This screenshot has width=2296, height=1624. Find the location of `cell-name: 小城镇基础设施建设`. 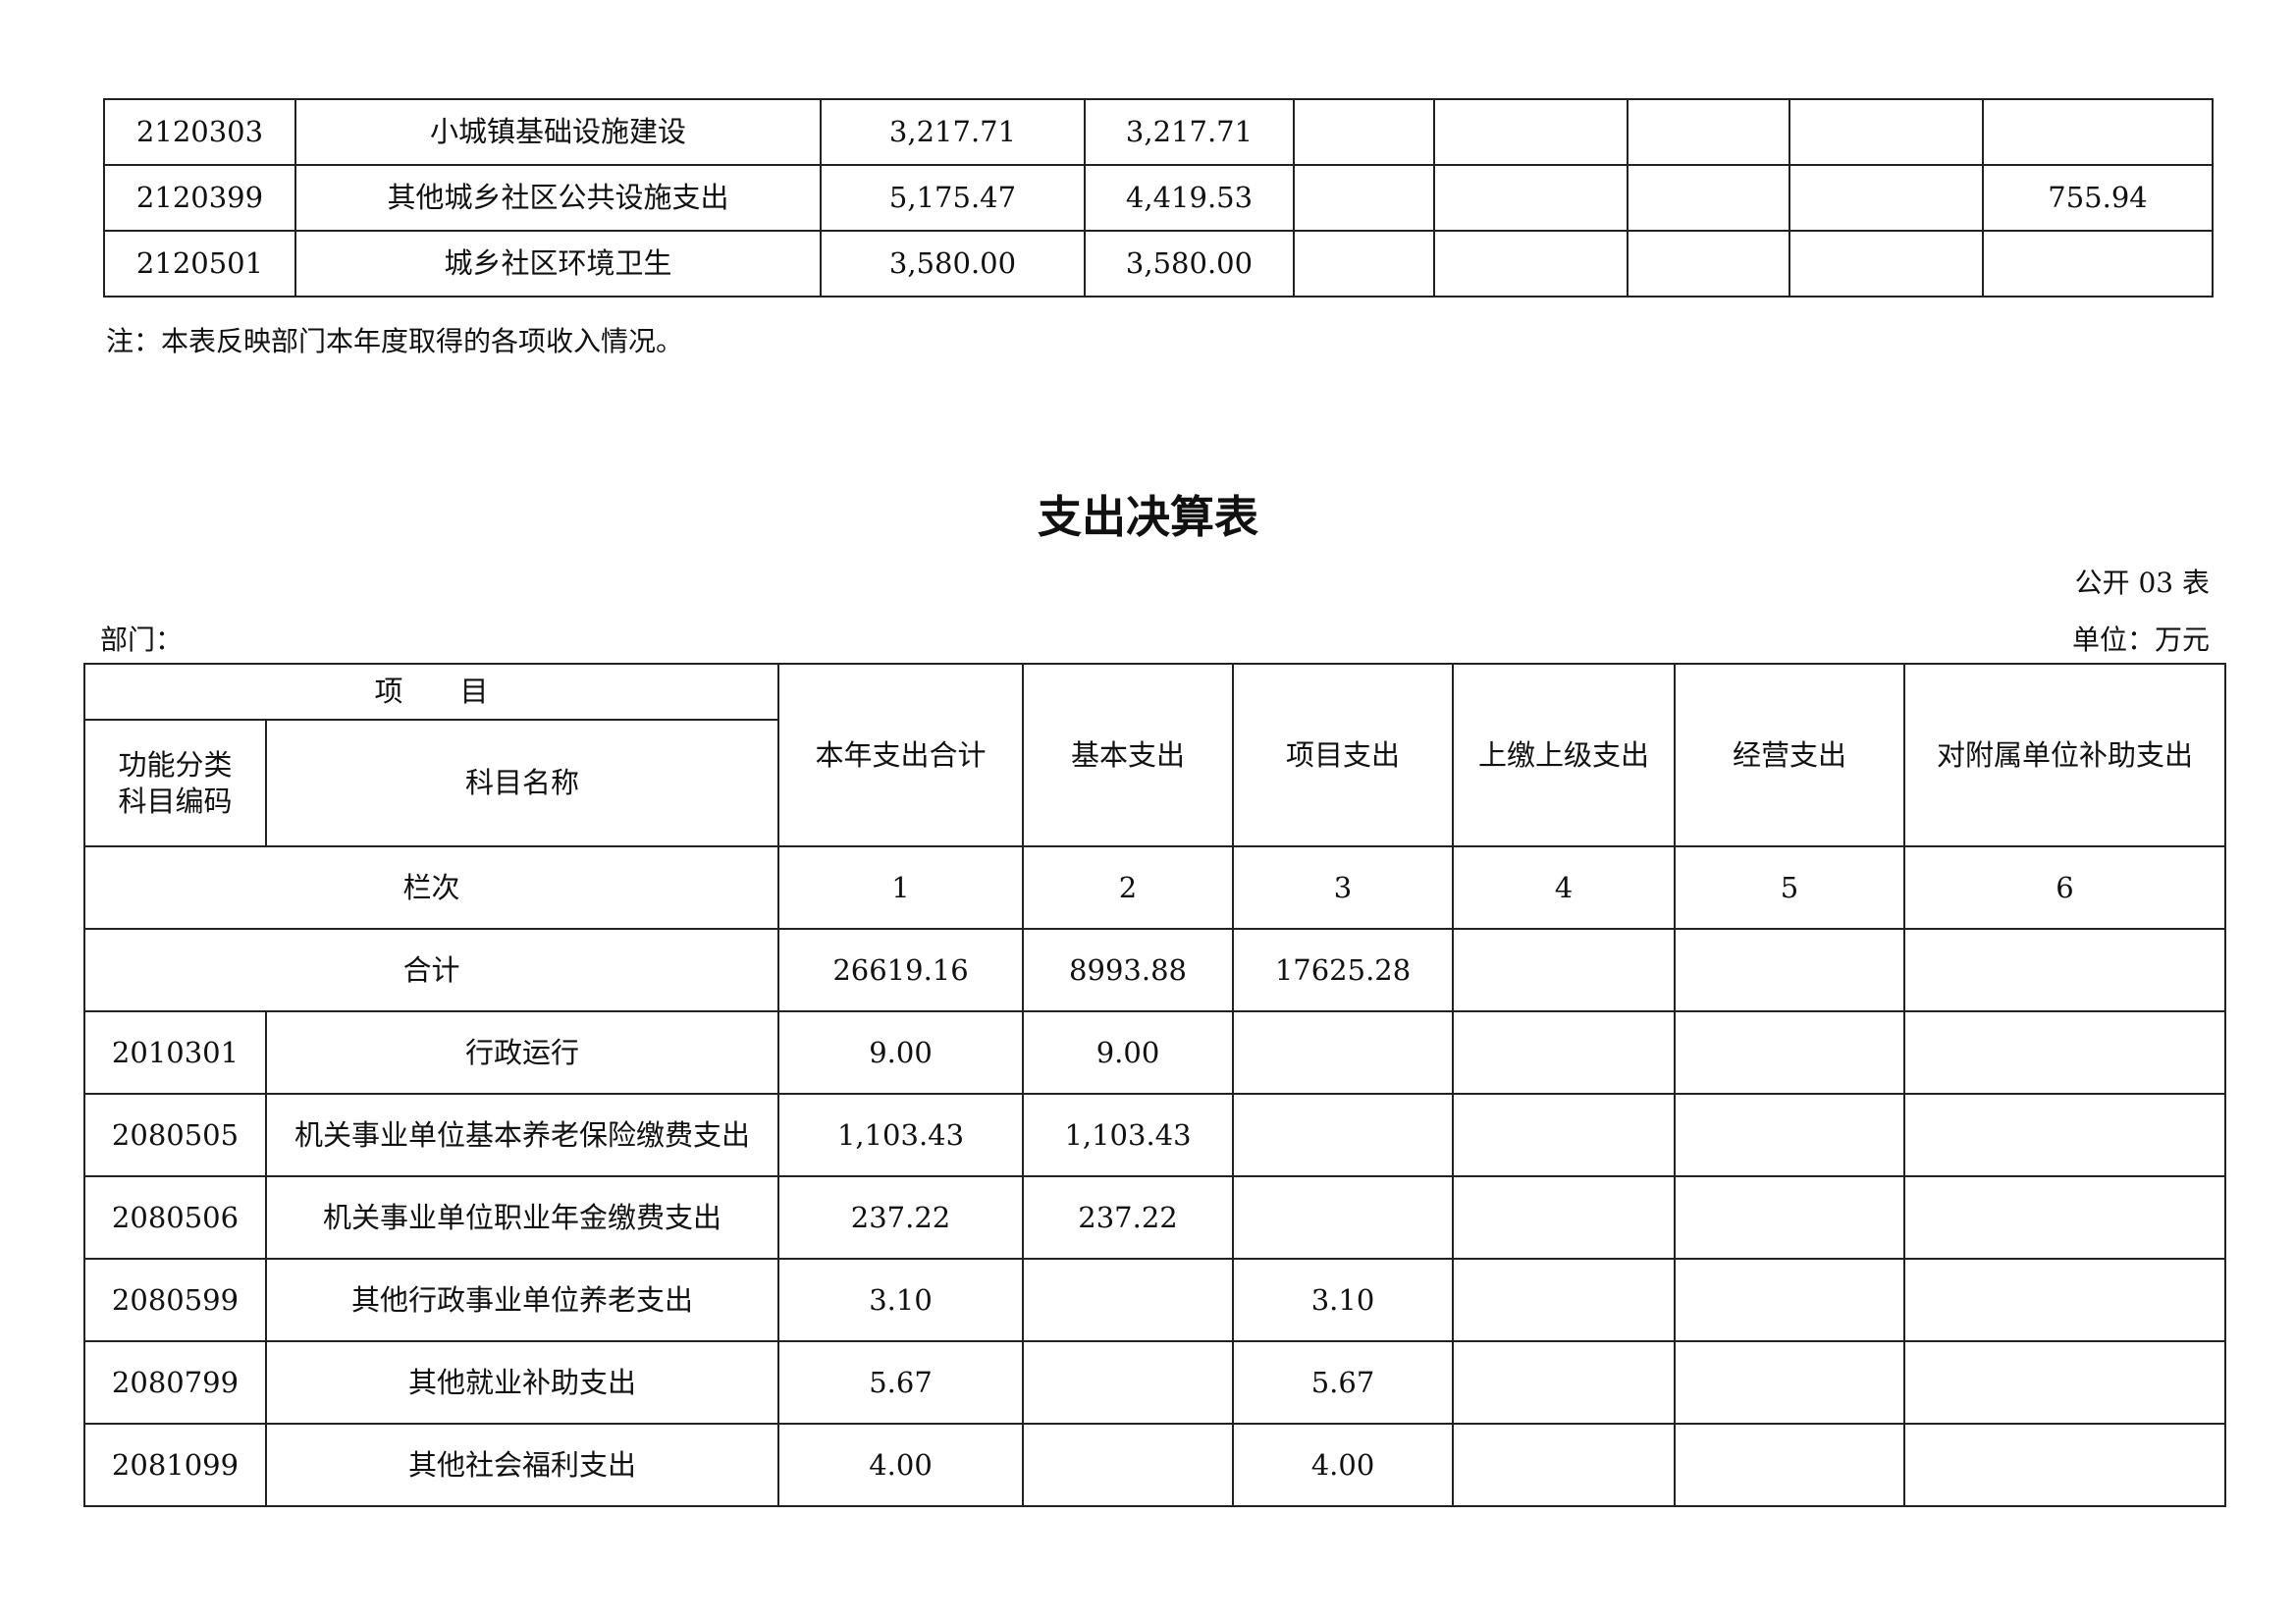

cell-name: 小城镇基础设施建设 is located at coordinates (558, 132).